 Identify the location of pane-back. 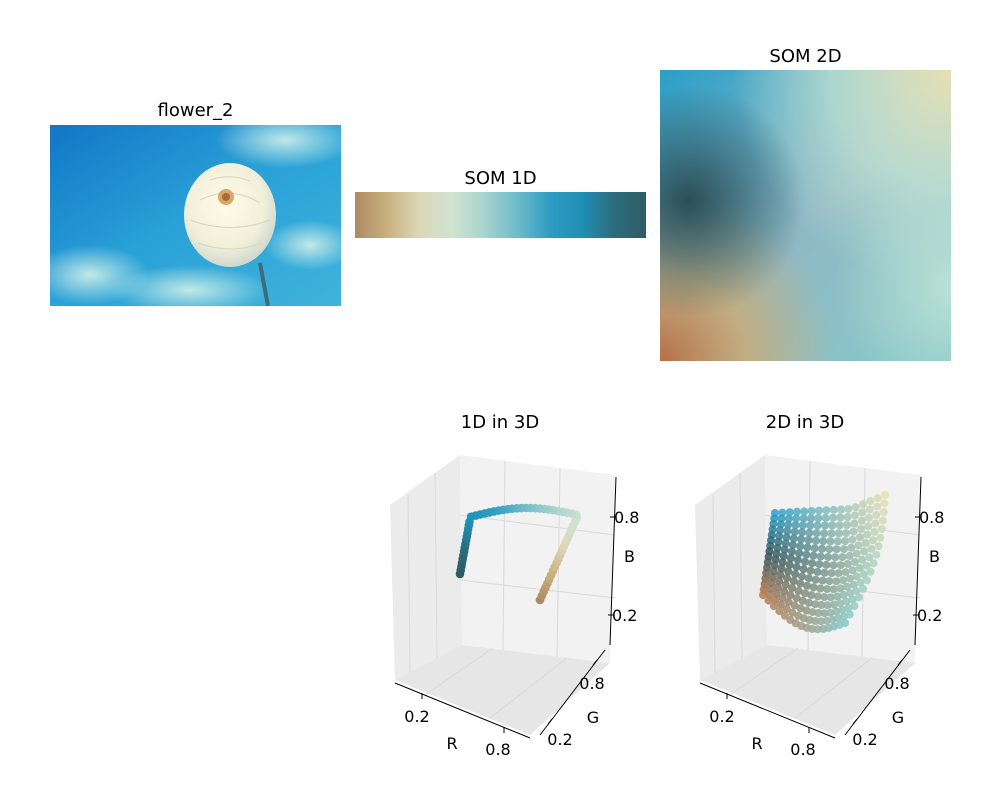
(537, 559).